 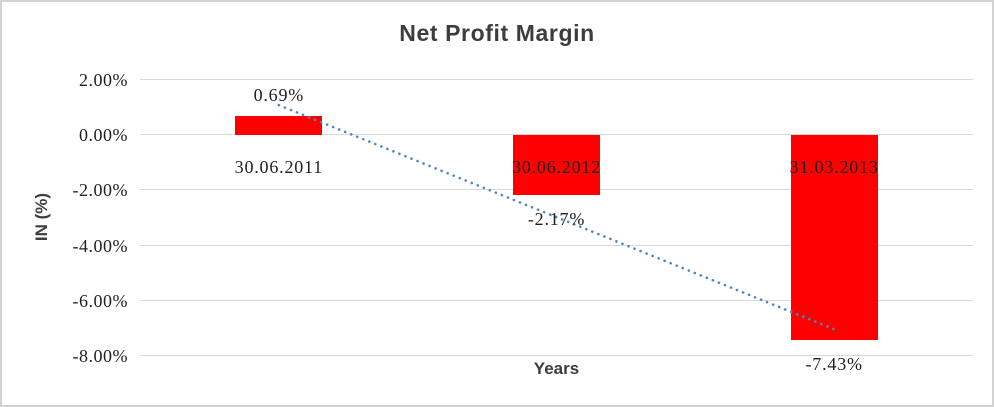 I want to click on bar-31.03.2013, so click(x=834, y=238).